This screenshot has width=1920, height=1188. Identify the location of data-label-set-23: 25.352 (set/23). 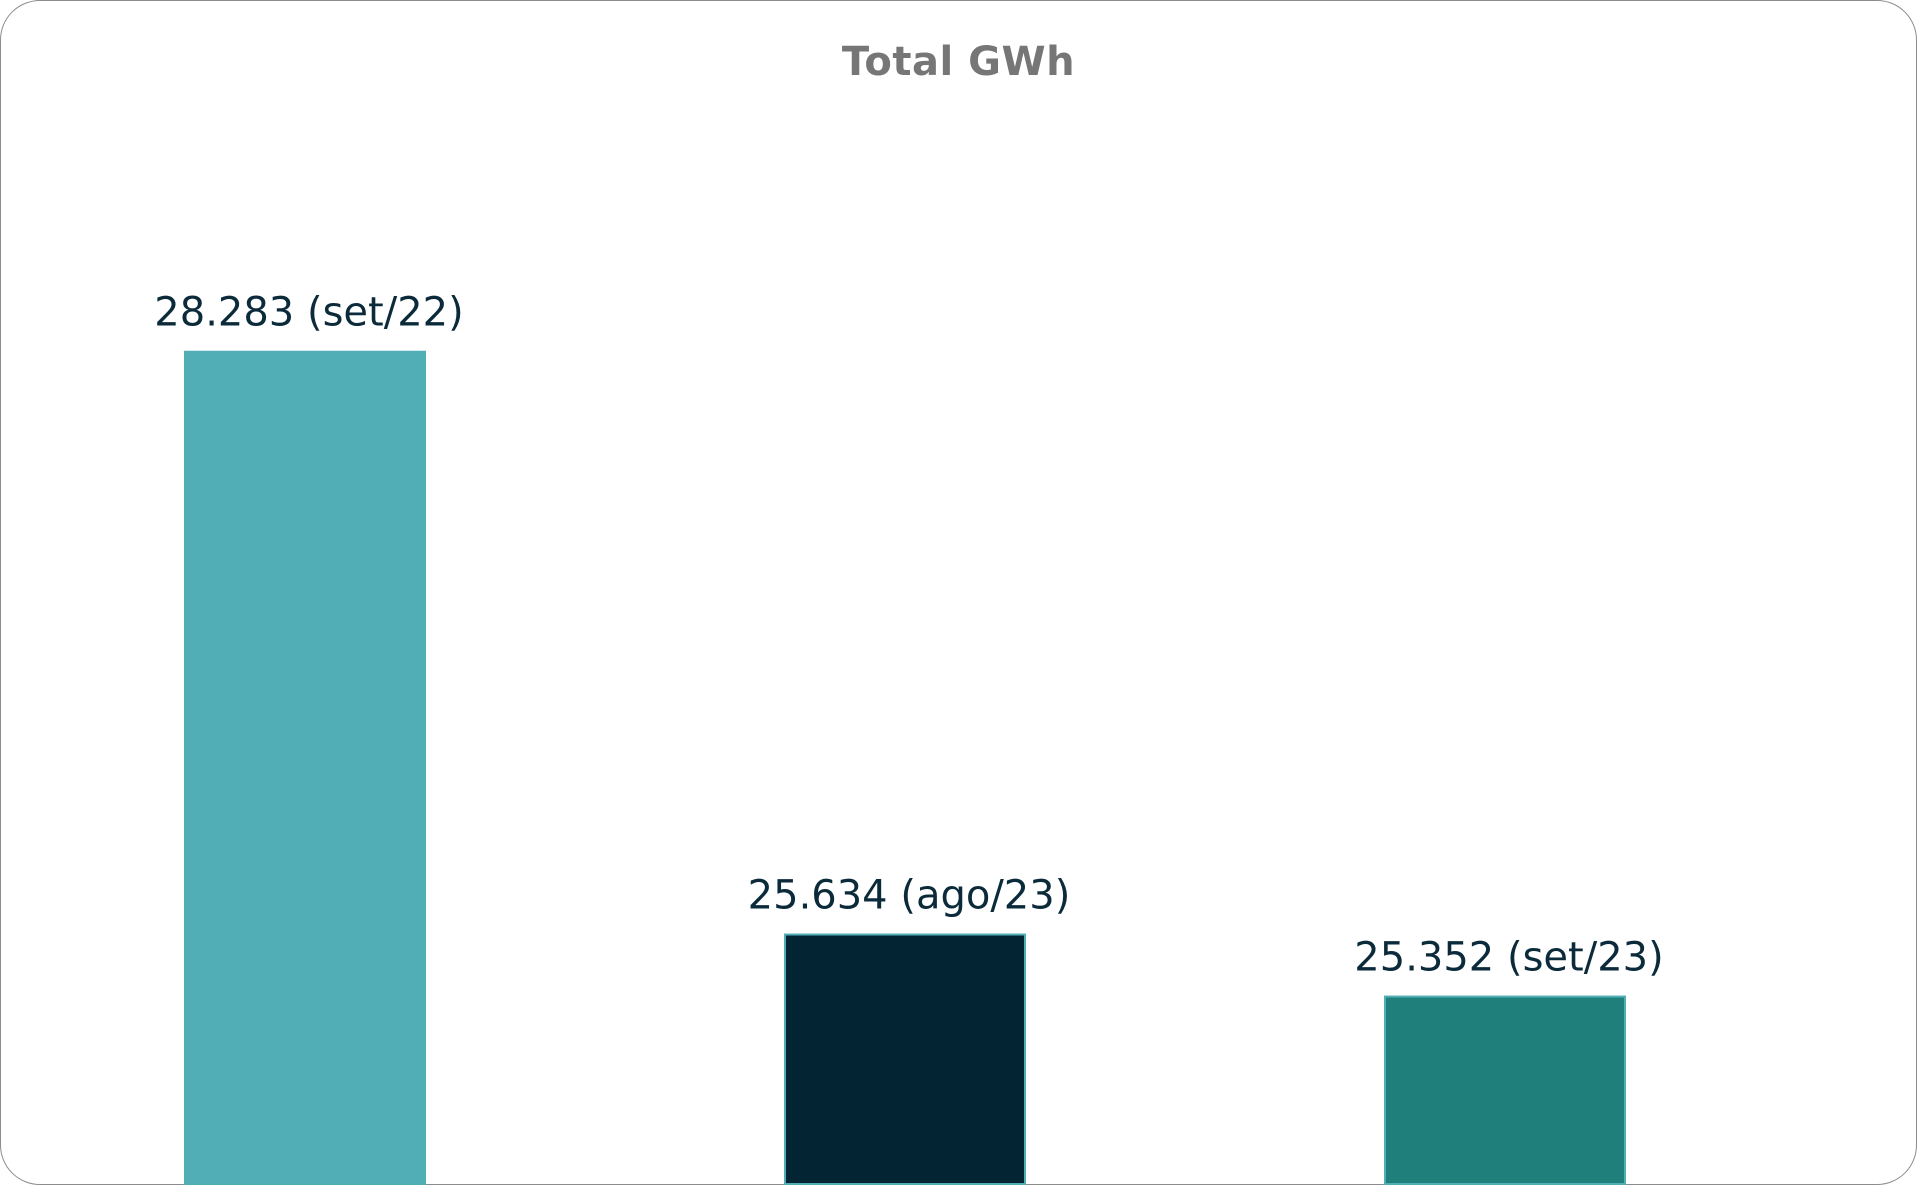
(1508, 958).